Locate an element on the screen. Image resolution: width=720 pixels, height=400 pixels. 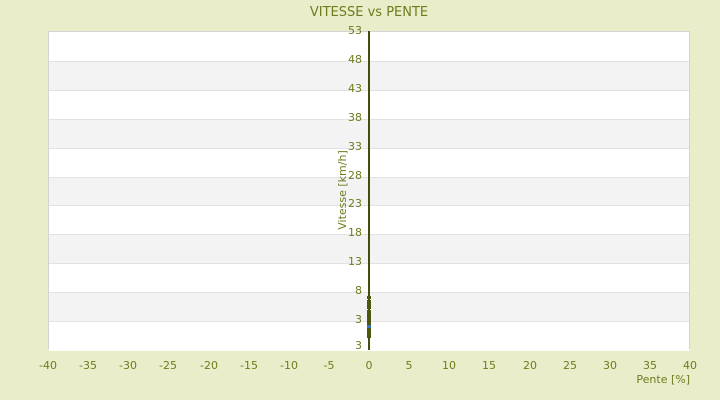
x-tick-label: -40 is located at coordinates (48, 365).